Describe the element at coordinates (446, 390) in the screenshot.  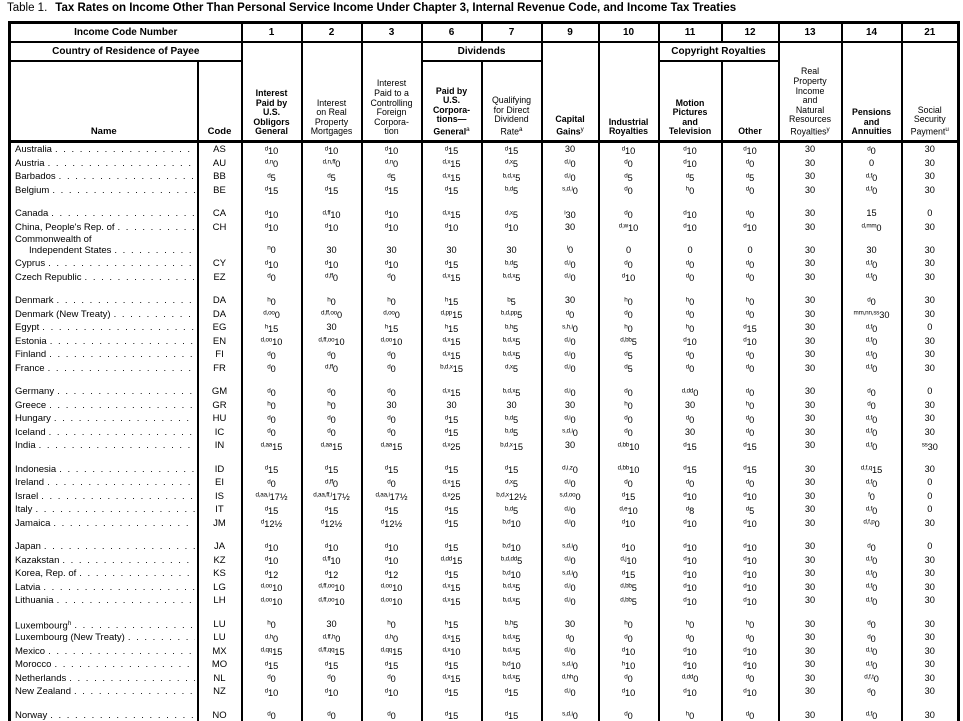
I see `rate-footnote: d,x` at that location.